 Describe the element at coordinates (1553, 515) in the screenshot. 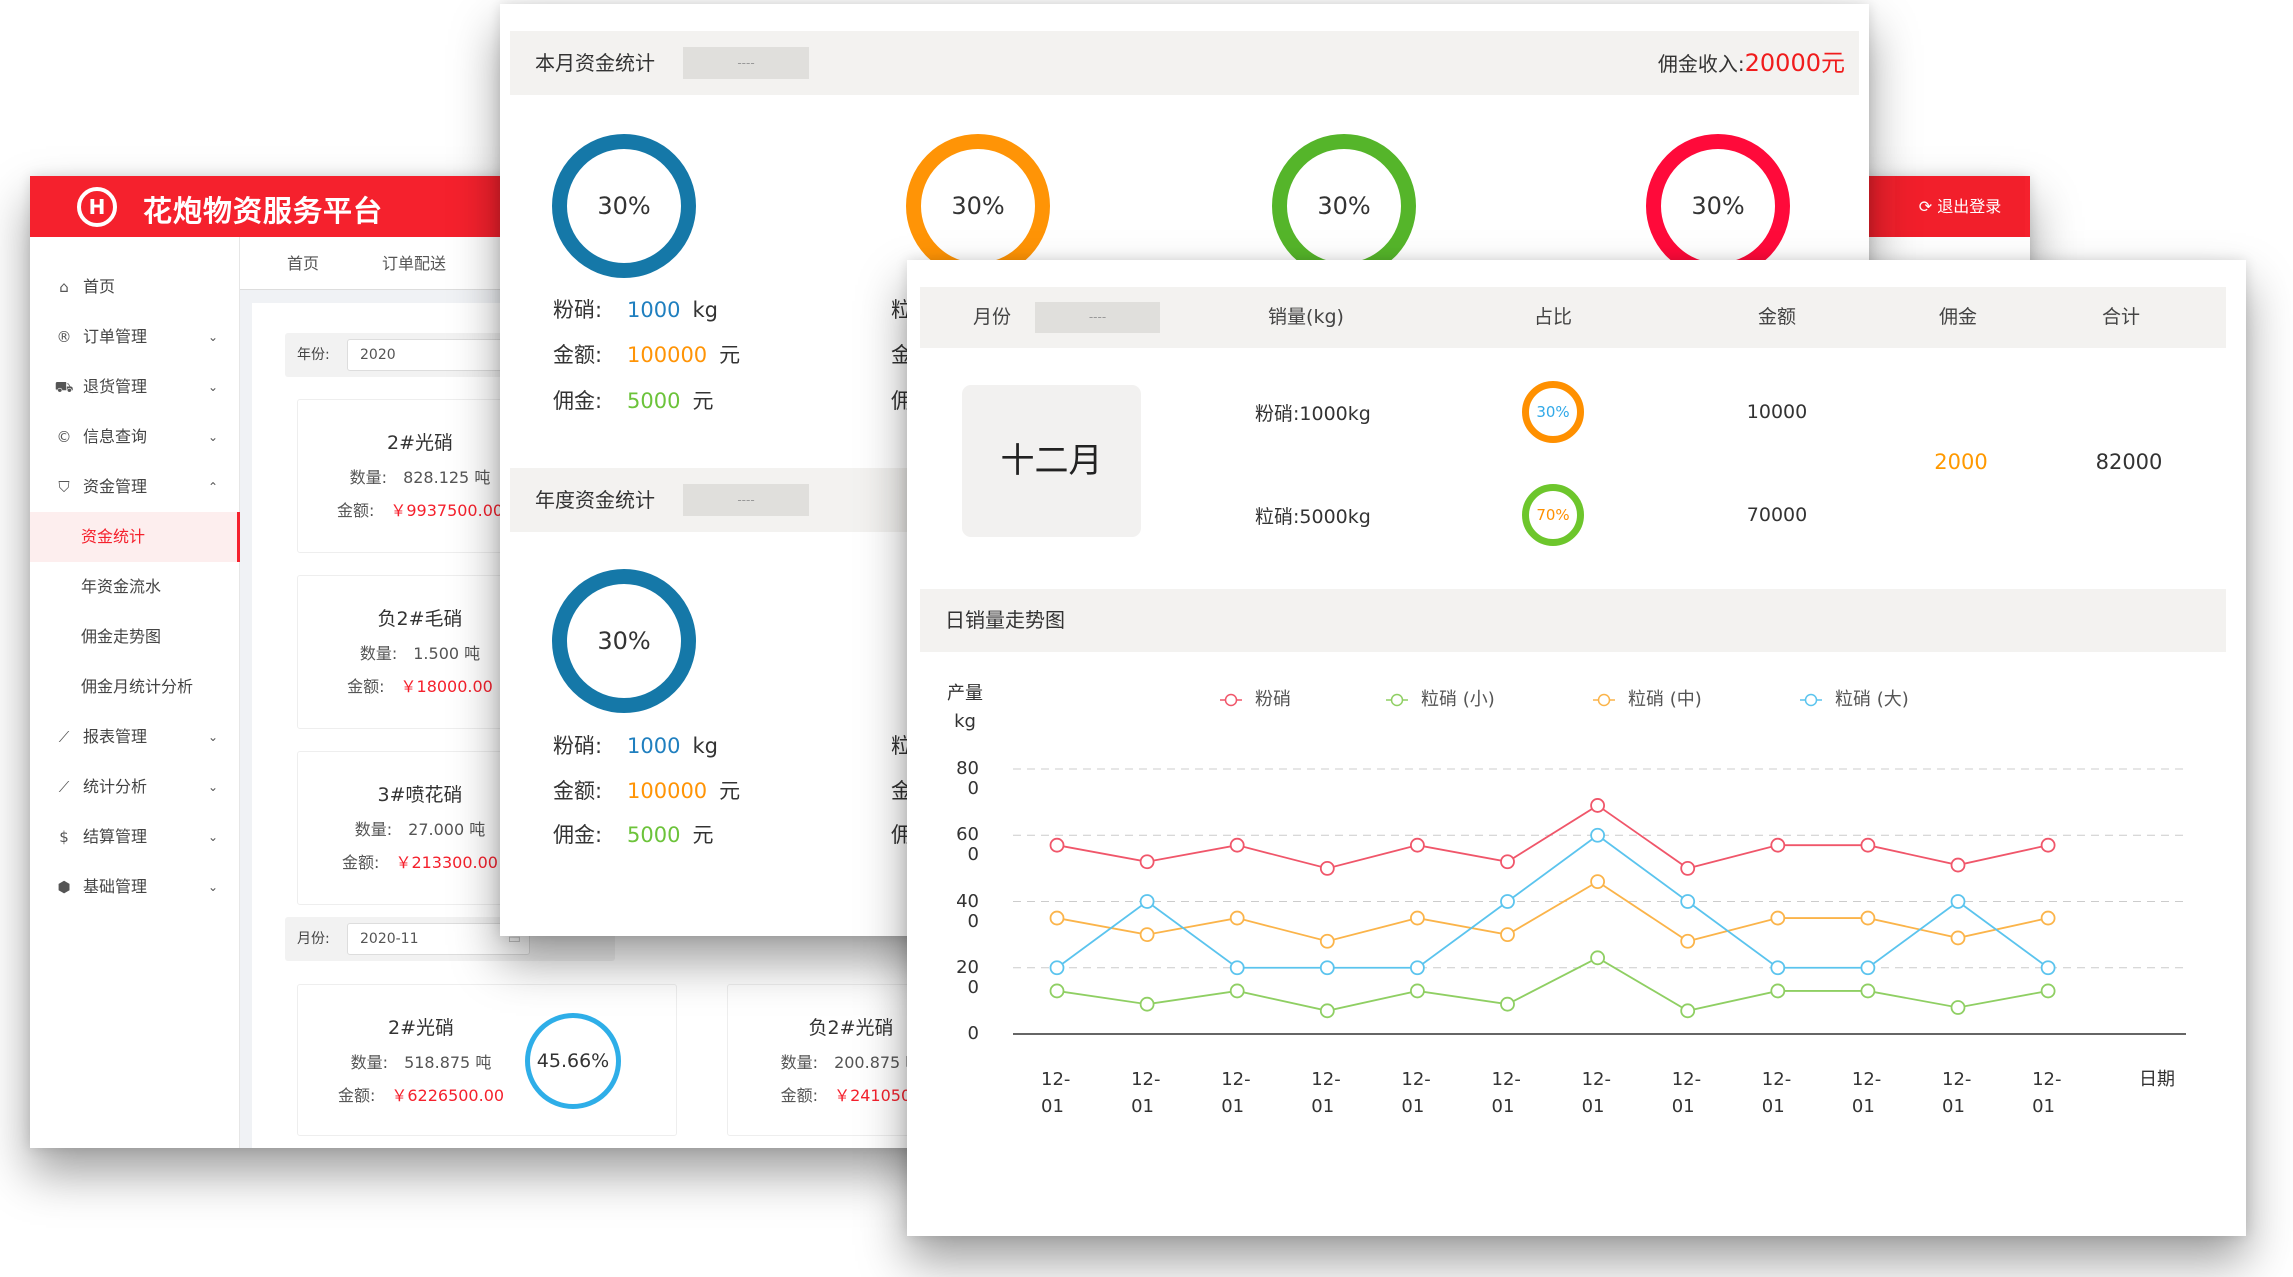

I see `ratio-donut: 70%` at that location.